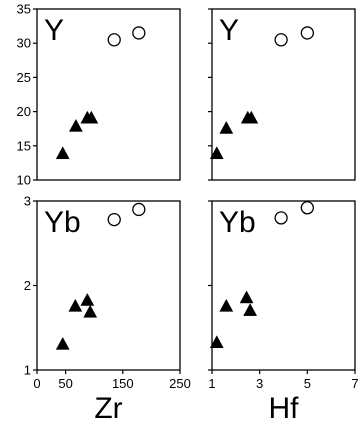  What do you see at coordinates (27, 370) in the screenshot?
I see `y-tick-label: 1` at bounding box center [27, 370].